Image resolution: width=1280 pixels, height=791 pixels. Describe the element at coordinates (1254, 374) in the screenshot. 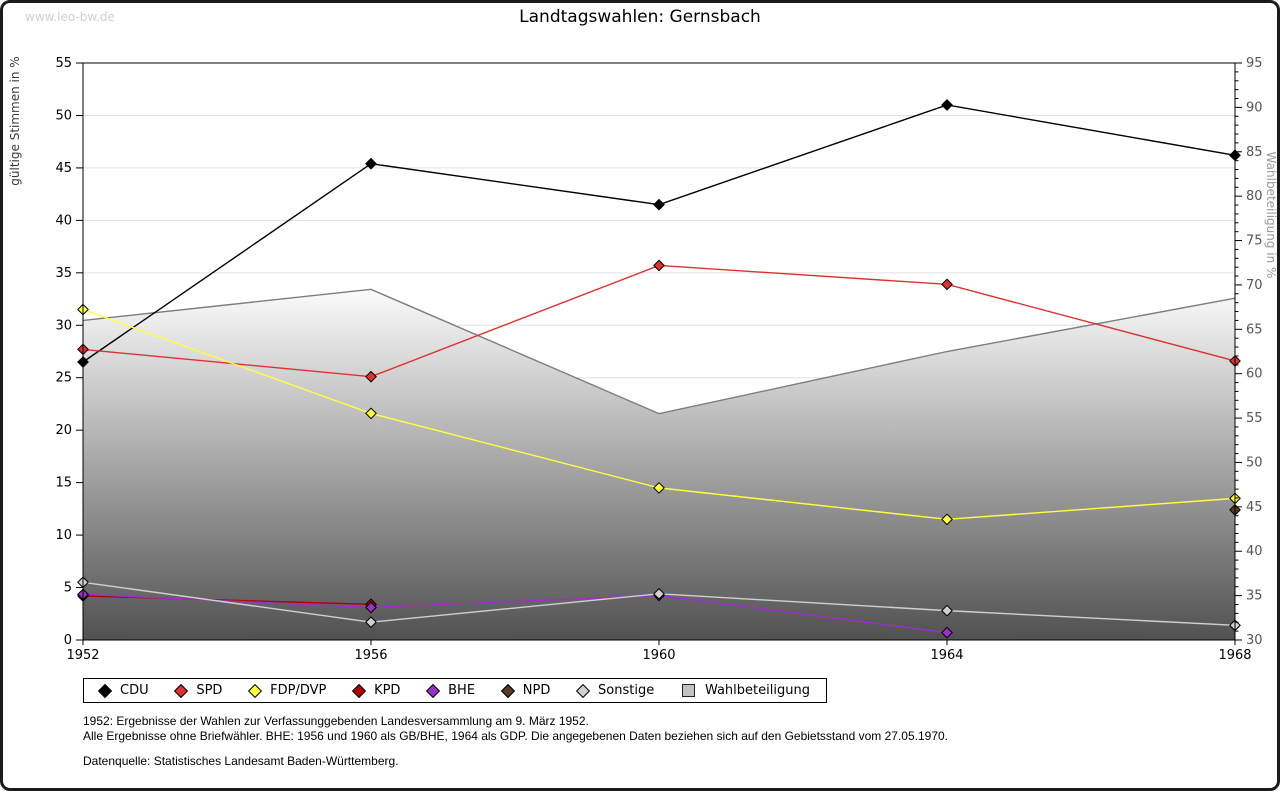

I see `right-axis-tick-label: 60` at that location.